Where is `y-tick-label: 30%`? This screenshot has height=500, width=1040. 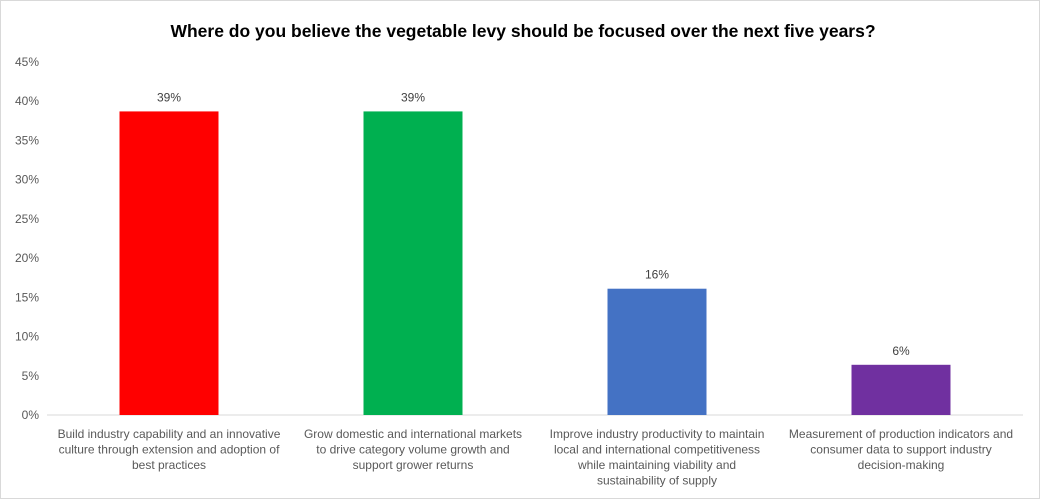
y-tick-label: 30% is located at coordinates (27, 180).